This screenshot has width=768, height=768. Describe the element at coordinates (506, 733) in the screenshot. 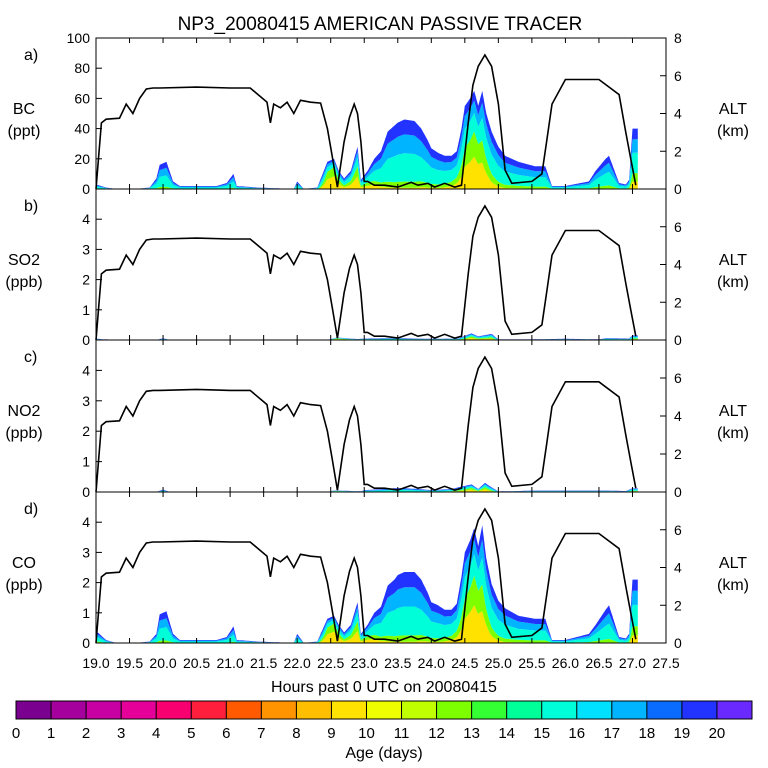

I see `colorbar-tick-label: 14` at that location.